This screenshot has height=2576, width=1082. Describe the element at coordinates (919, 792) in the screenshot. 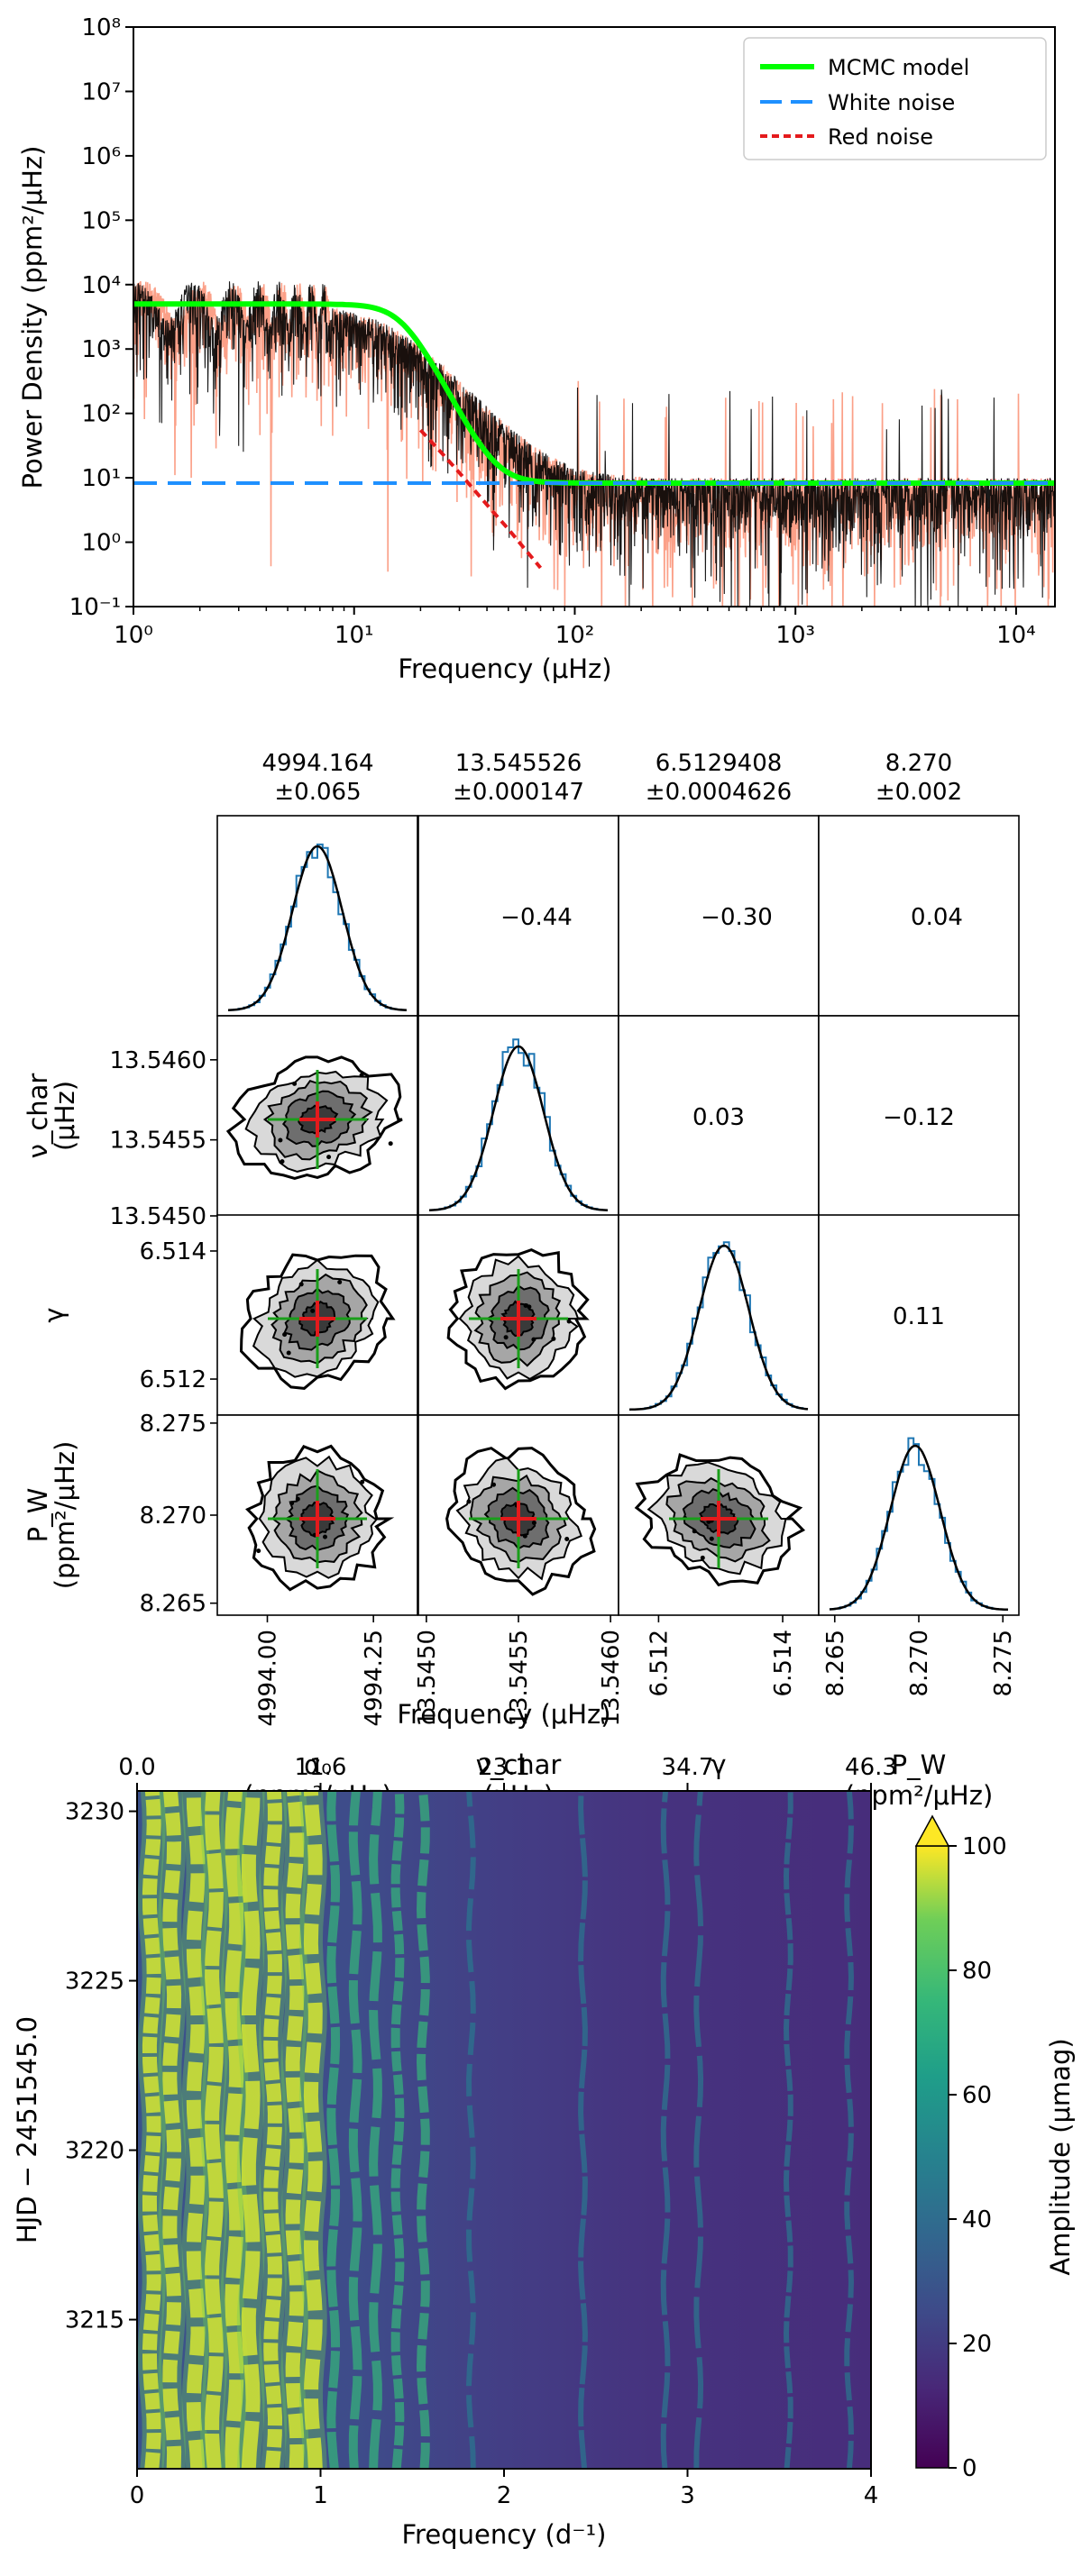

I see `param-title-error: ±0.002` at that location.